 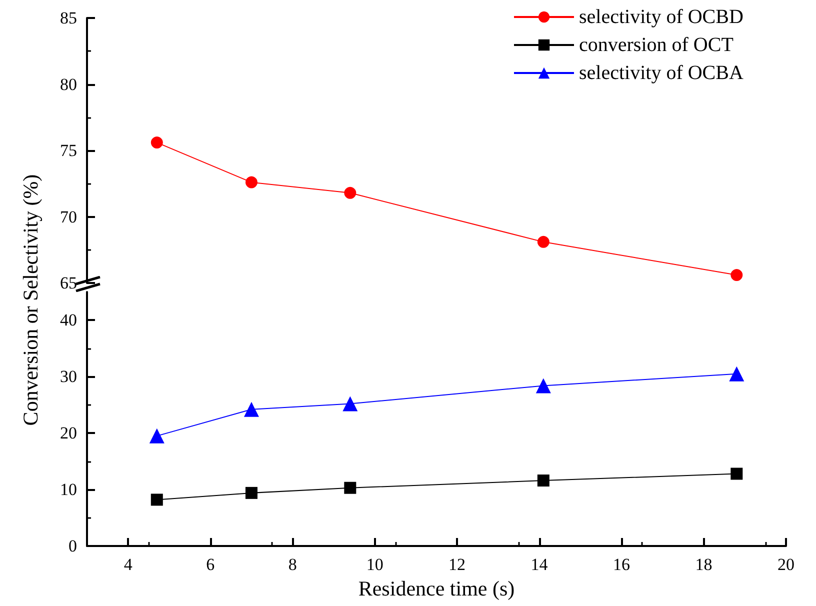 What do you see at coordinates (656, 45) in the screenshot?
I see `legend-label: conversion of OCT` at bounding box center [656, 45].